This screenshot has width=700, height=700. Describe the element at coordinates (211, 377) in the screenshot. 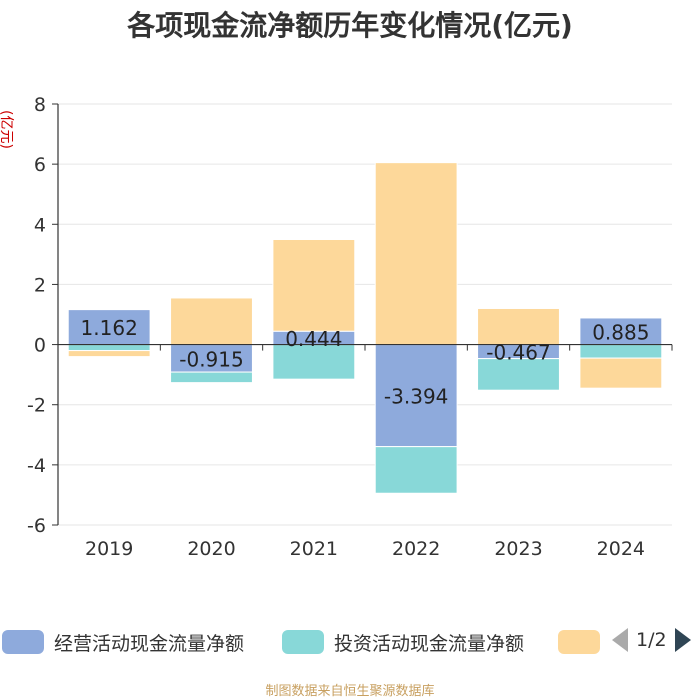

I see `bar-2-2020` at that location.